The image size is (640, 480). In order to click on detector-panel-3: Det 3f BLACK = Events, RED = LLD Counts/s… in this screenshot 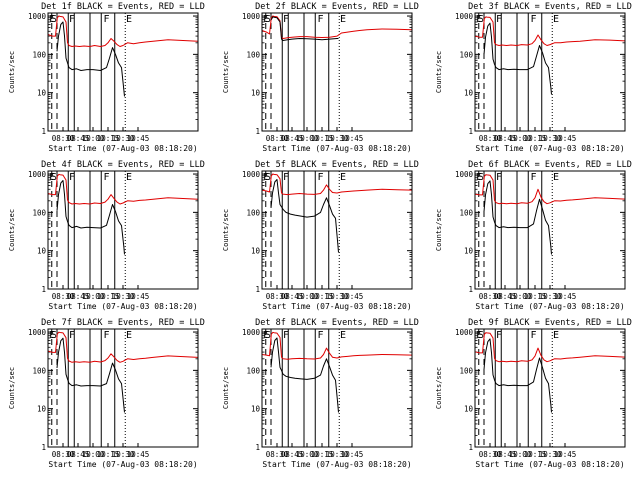, I will do `click(533, 77)`.